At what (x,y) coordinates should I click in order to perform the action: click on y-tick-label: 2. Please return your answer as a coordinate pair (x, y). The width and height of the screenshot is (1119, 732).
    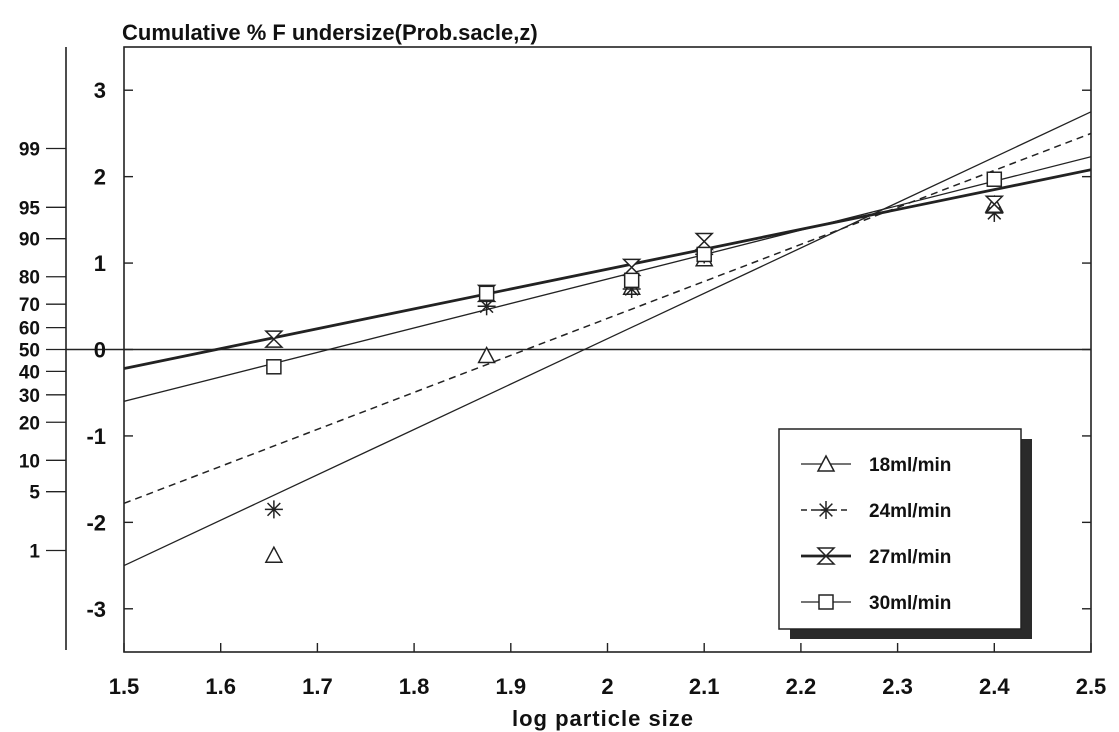
    Looking at the image, I should click on (100, 177).